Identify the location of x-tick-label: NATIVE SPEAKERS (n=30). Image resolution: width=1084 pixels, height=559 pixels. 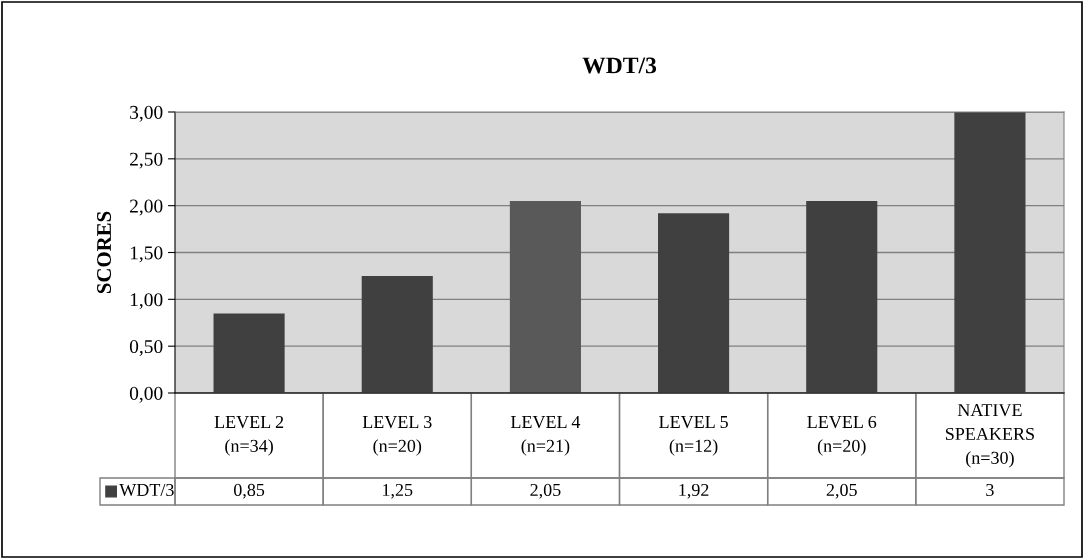
(989, 436).